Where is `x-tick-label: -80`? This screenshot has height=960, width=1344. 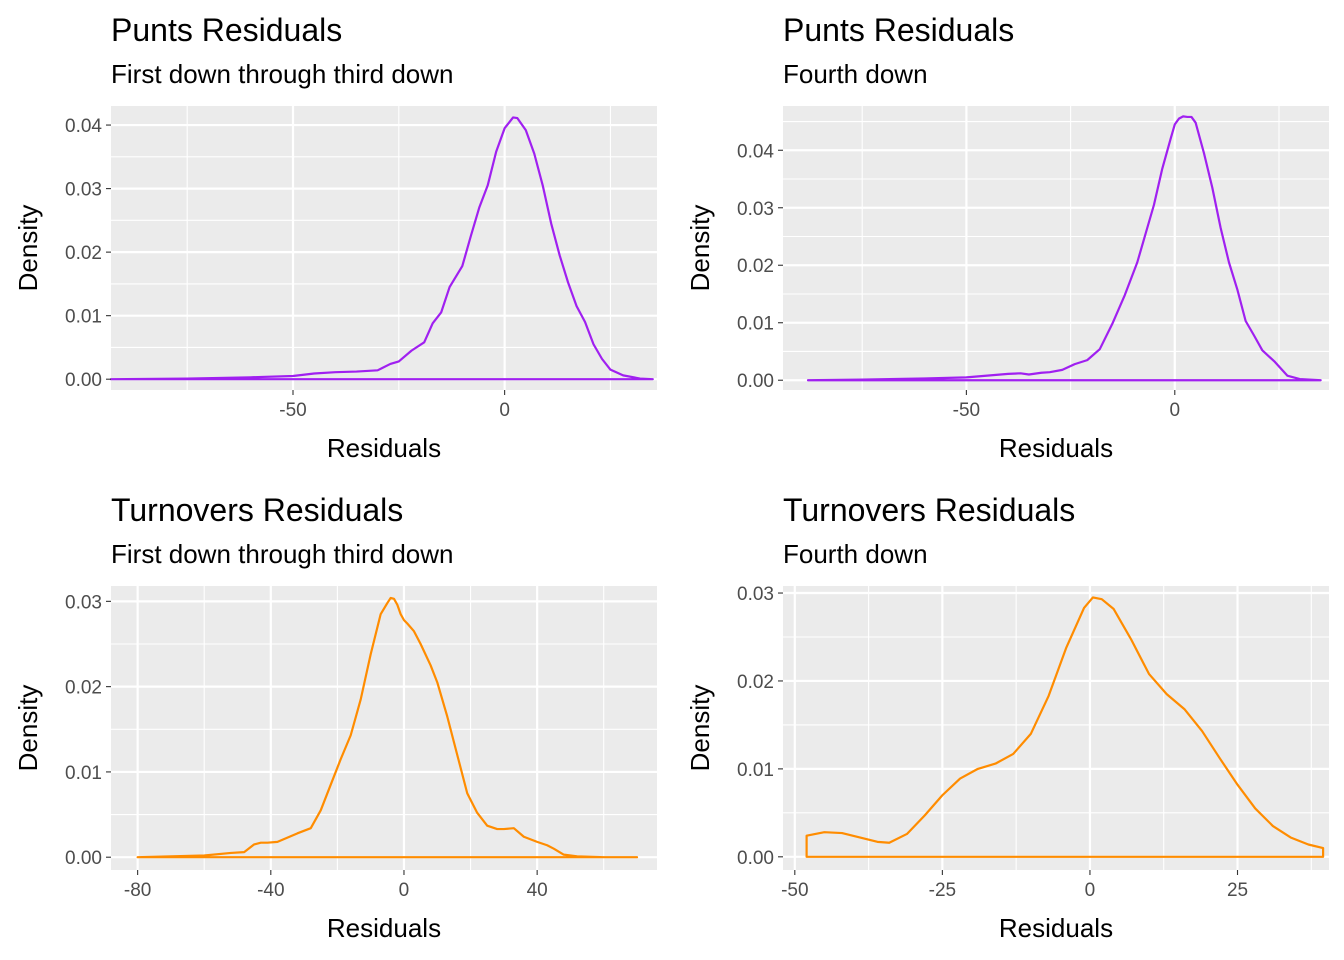 x-tick-label: -80 is located at coordinates (137, 890).